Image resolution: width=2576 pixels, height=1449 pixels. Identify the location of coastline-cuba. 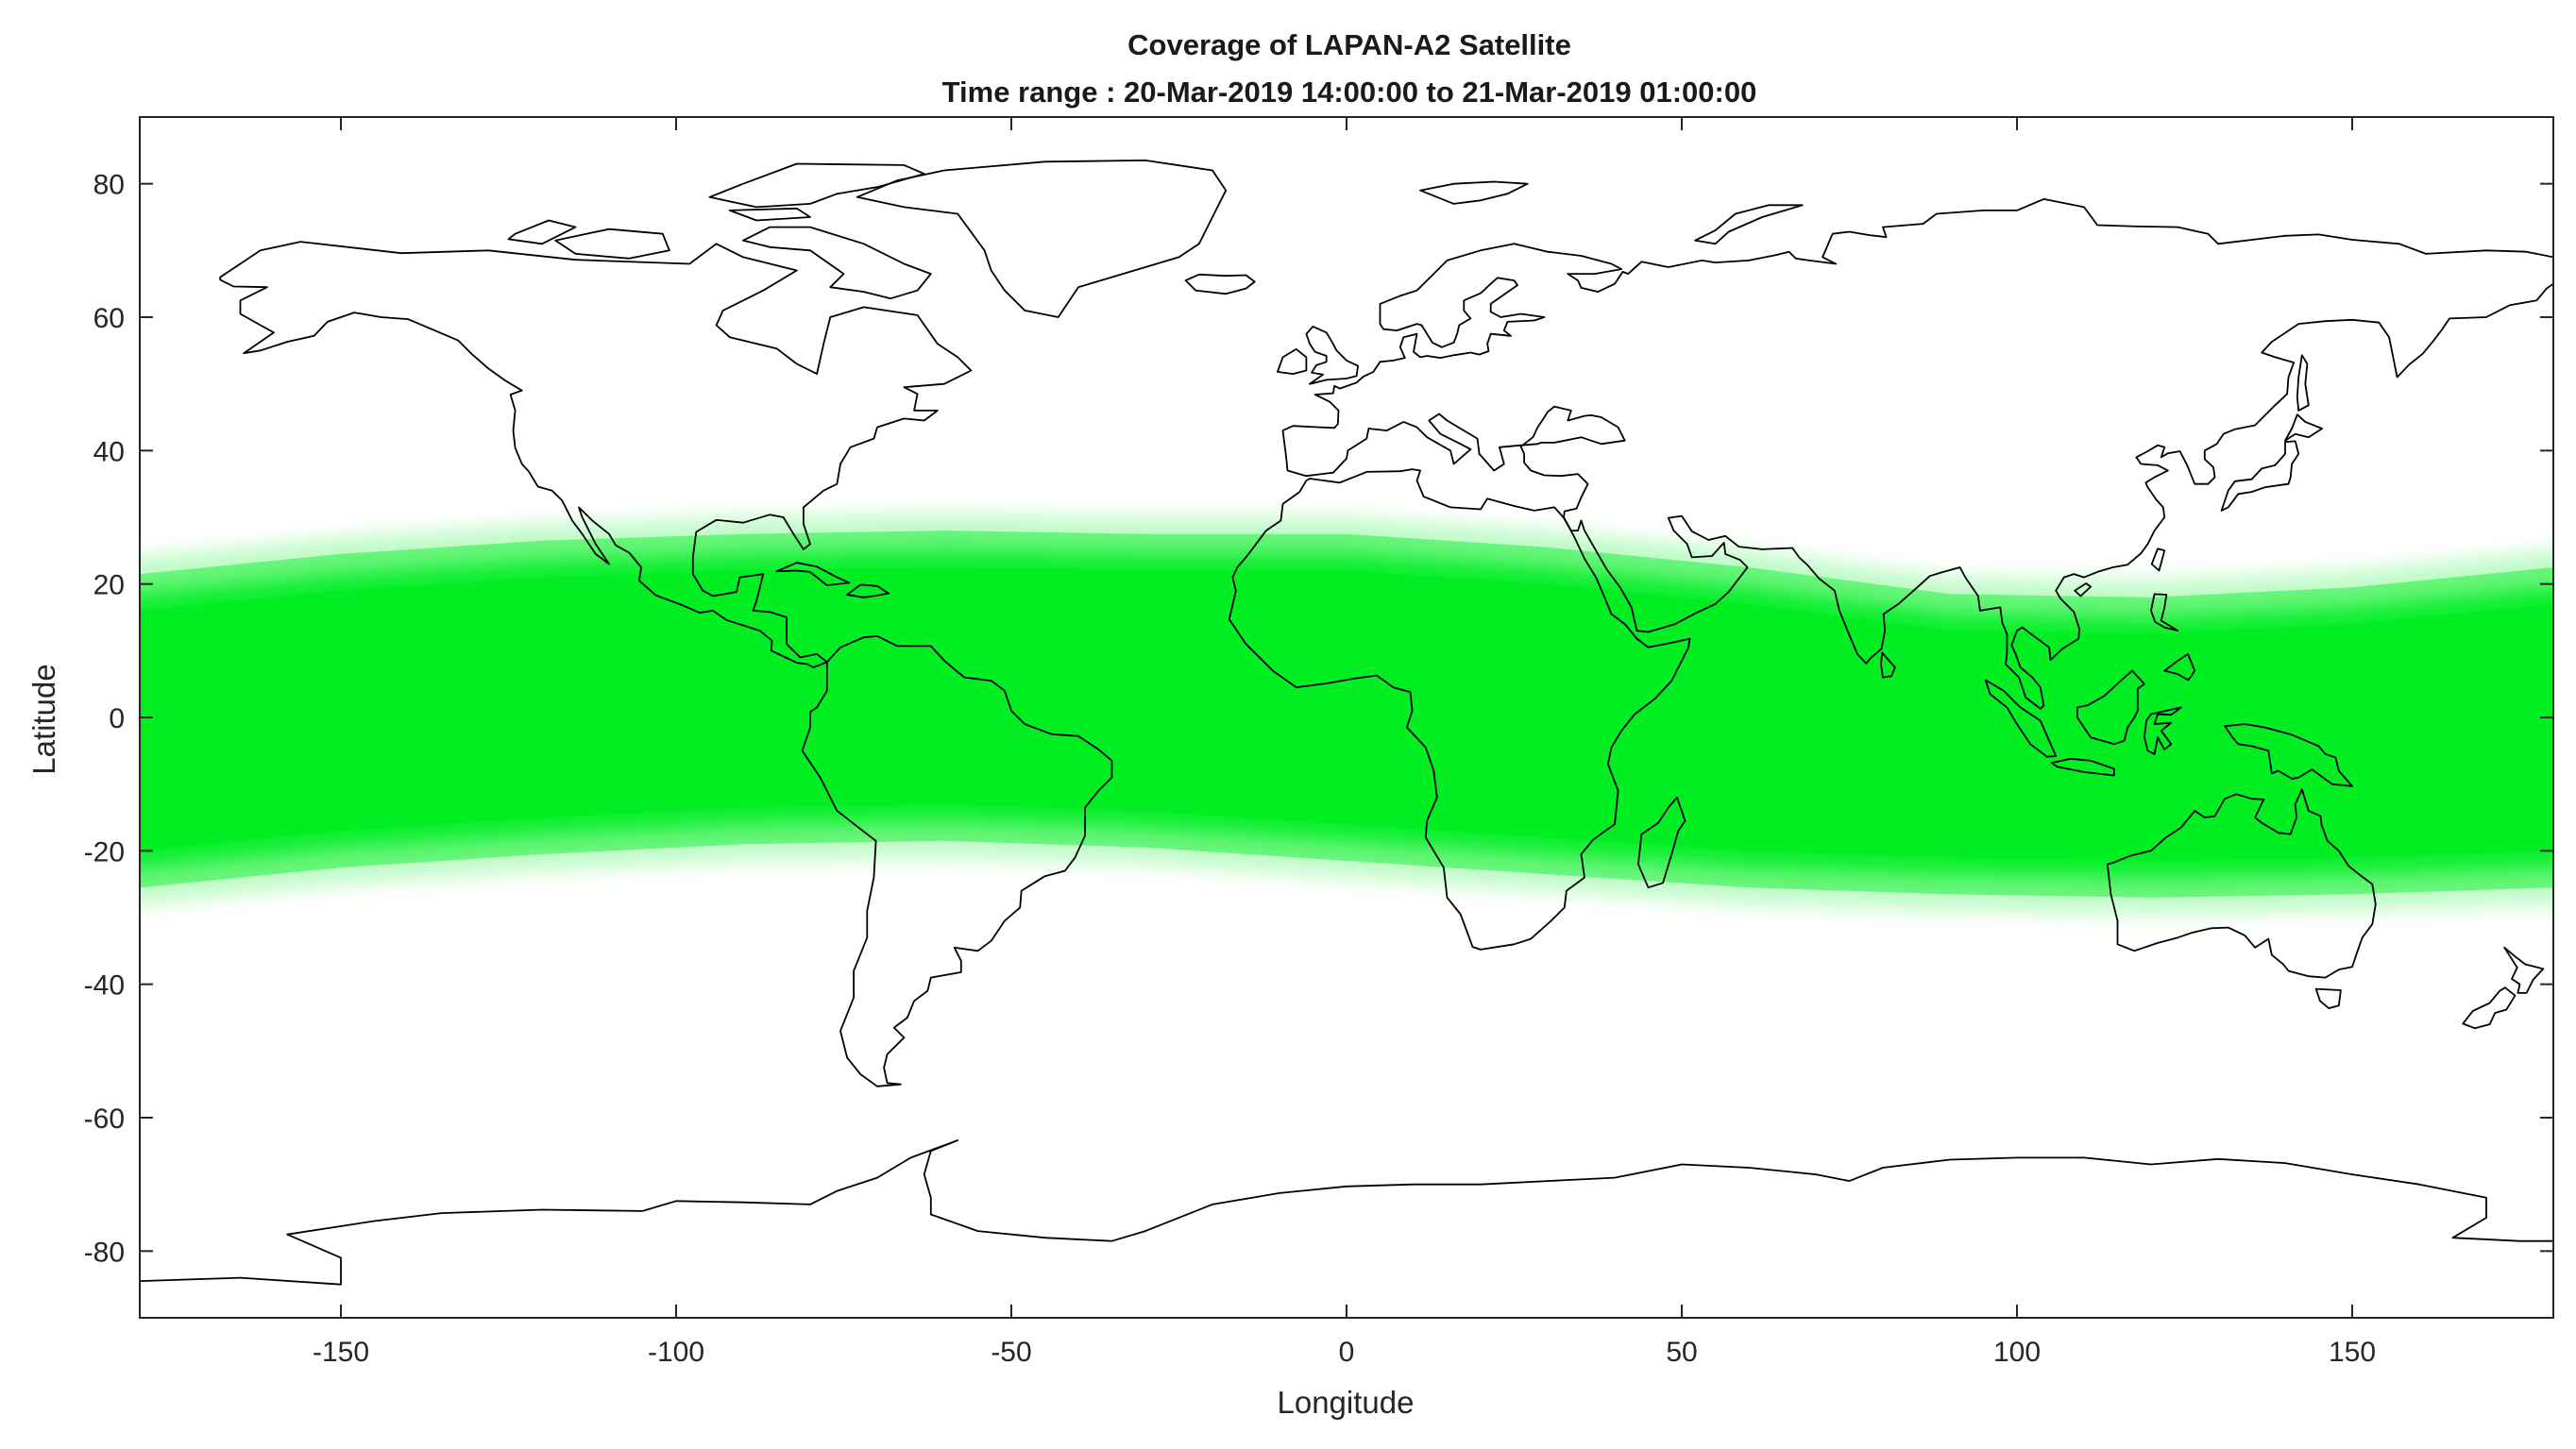
(813, 574).